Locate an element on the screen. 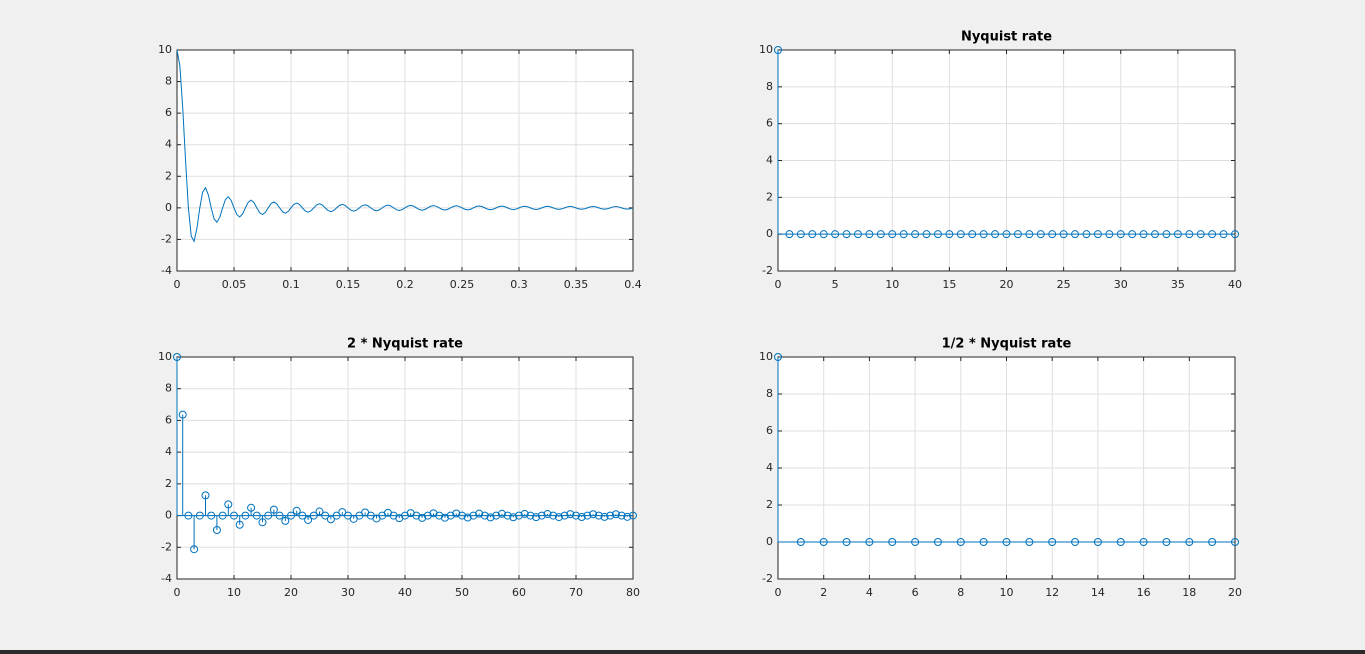  x-tick-label: 4 is located at coordinates (869, 592).